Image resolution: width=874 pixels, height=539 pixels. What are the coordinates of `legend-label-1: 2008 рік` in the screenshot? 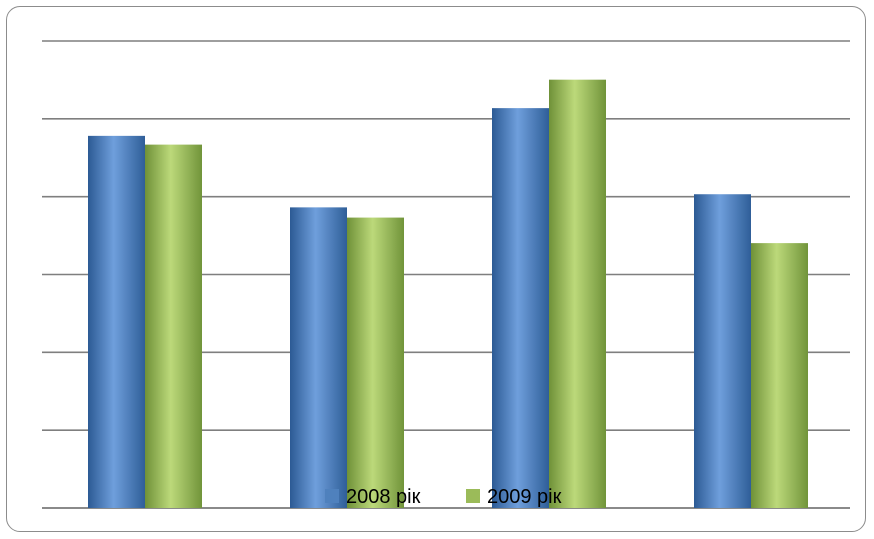 It's located at (383, 497).